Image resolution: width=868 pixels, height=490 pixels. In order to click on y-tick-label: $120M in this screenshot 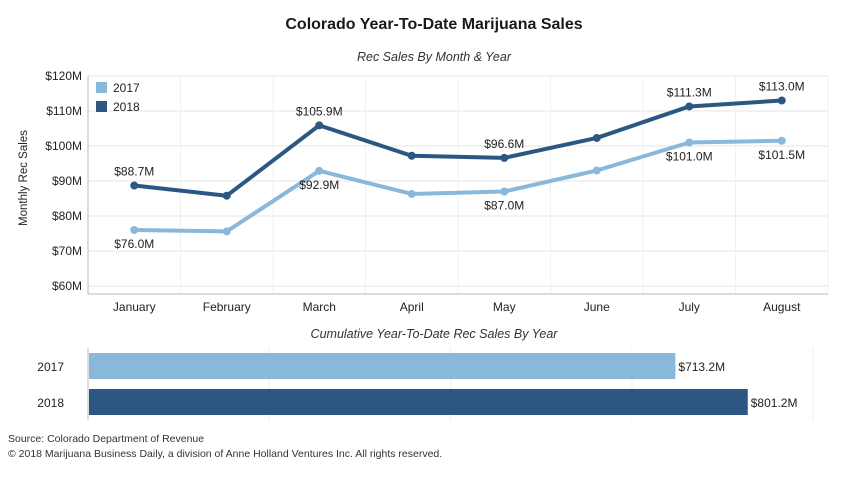, I will do `click(63, 76)`.